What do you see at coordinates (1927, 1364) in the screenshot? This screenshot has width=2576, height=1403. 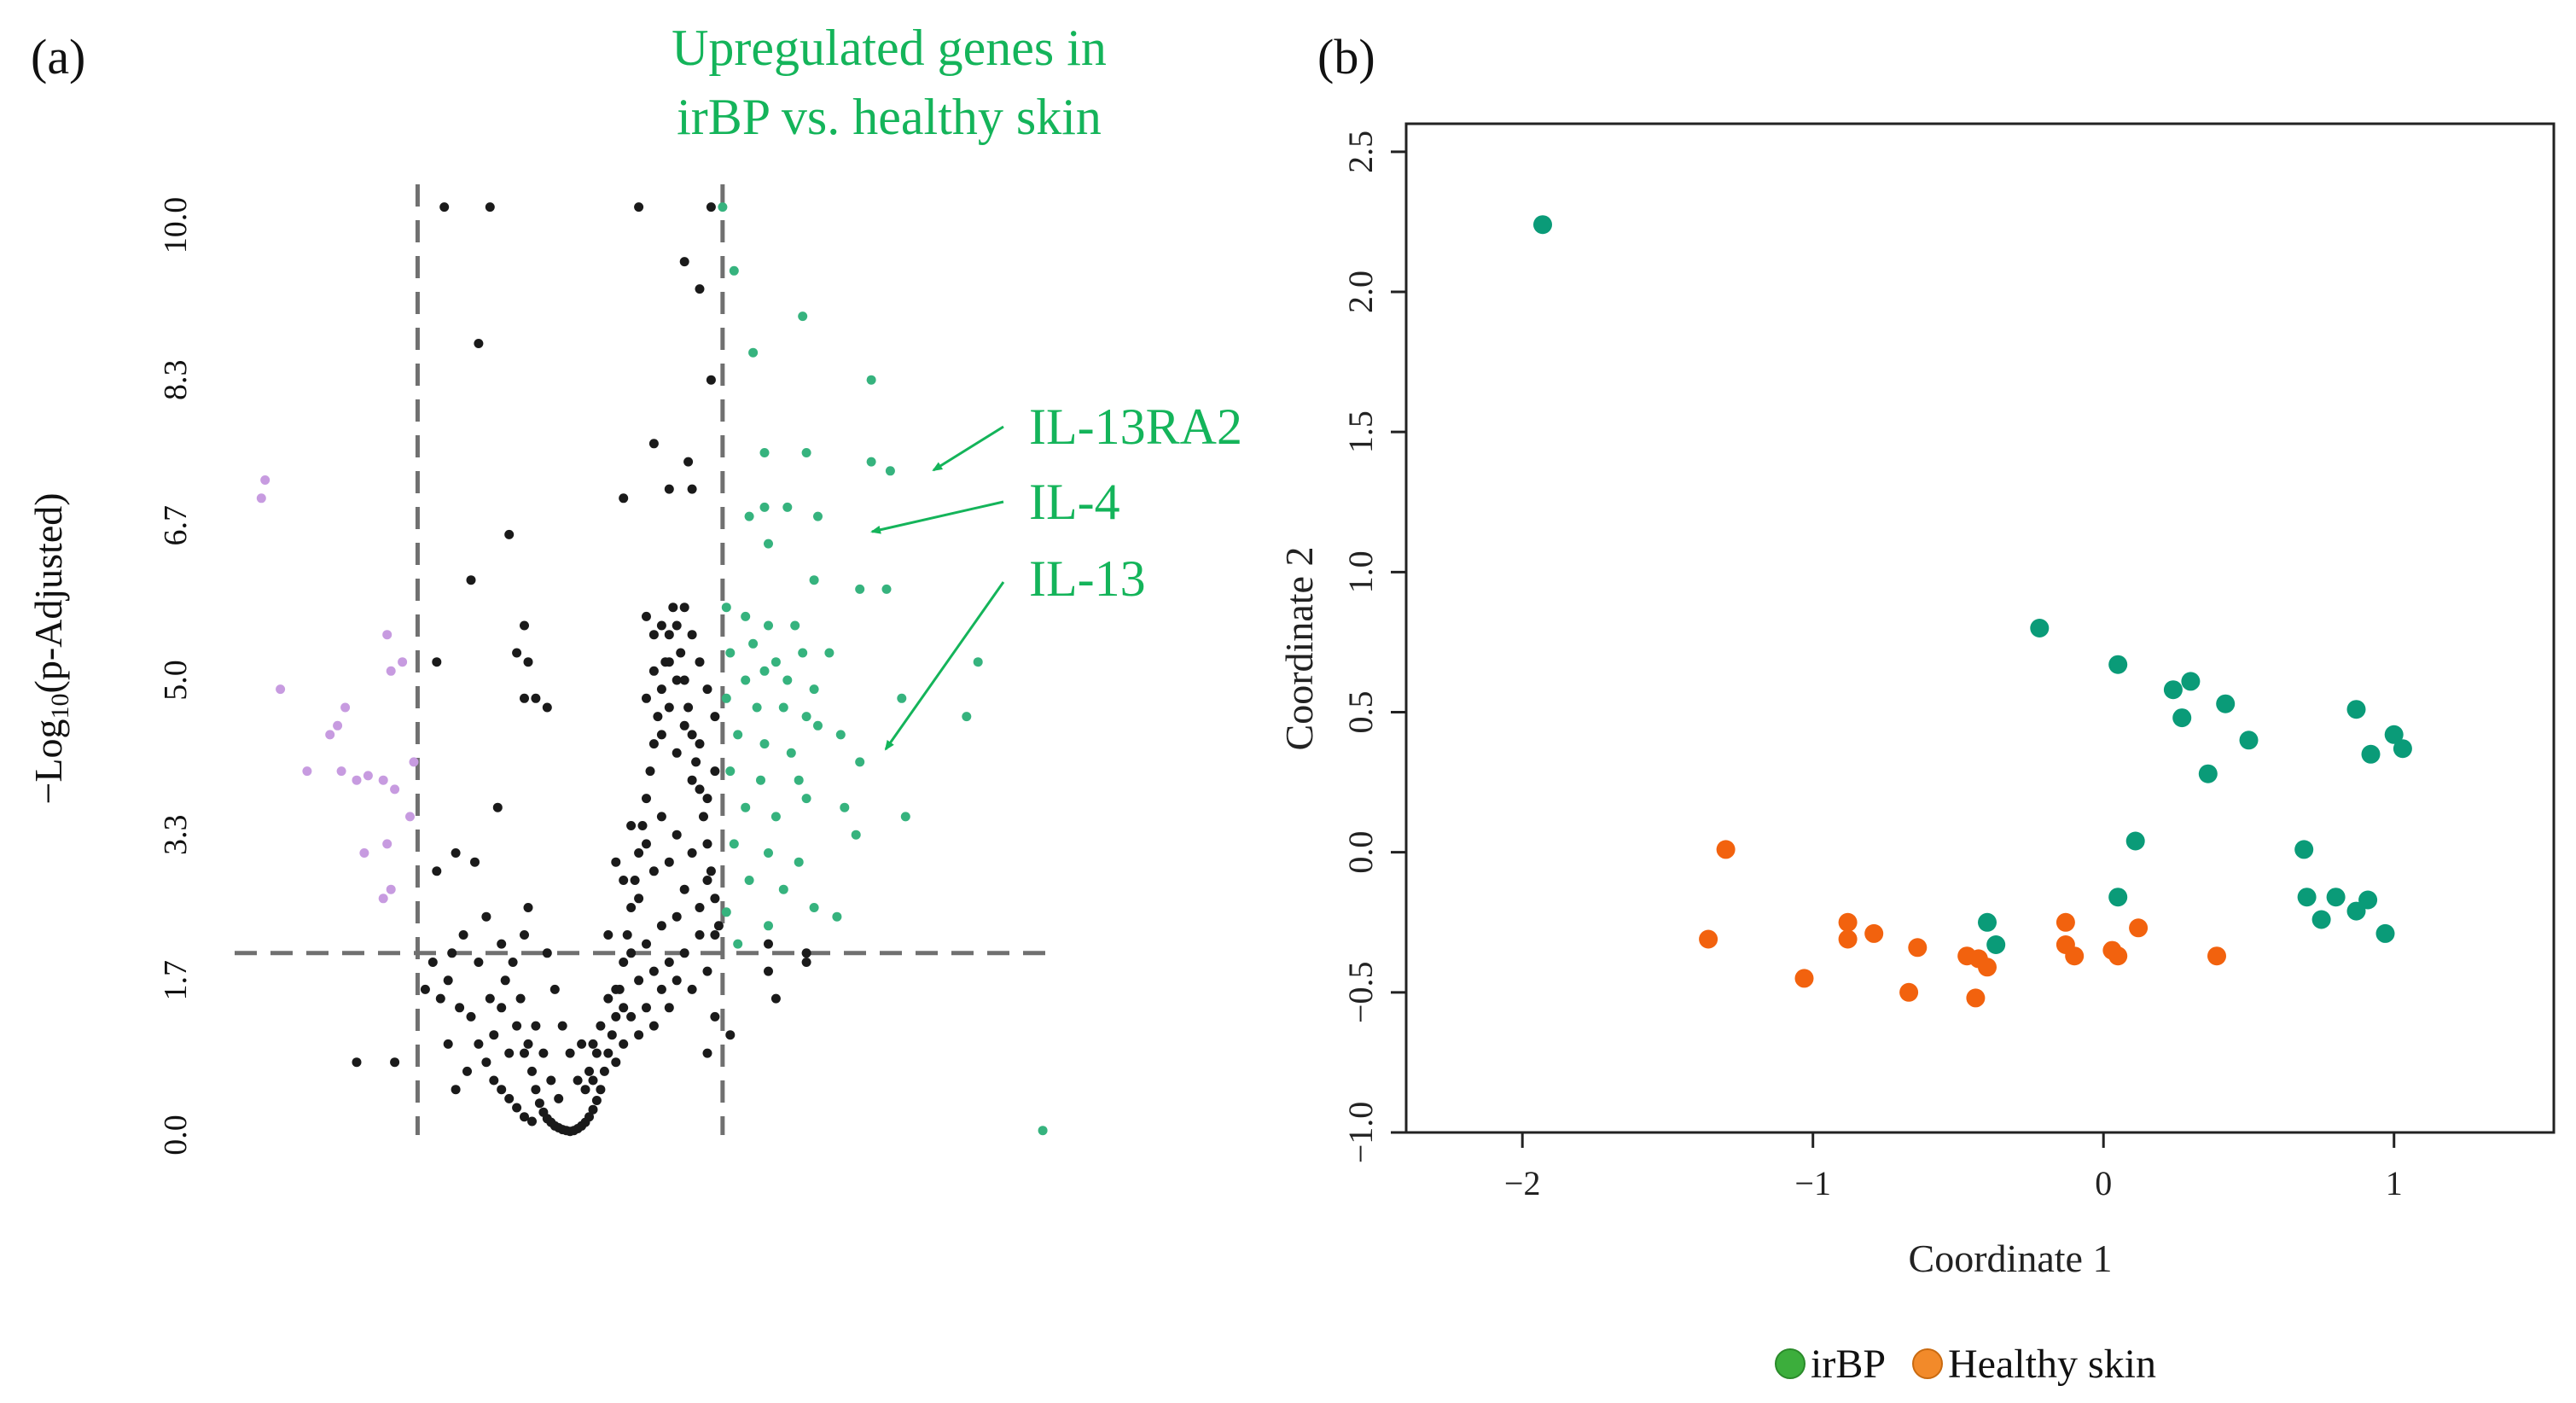 I see `legend-marker-healthy` at bounding box center [1927, 1364].